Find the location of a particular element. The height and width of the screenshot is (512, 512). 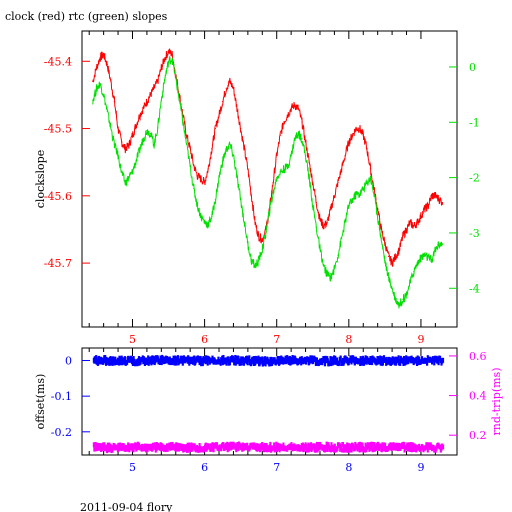

x-tick-label: 5 is located at coordinates (132, 467).